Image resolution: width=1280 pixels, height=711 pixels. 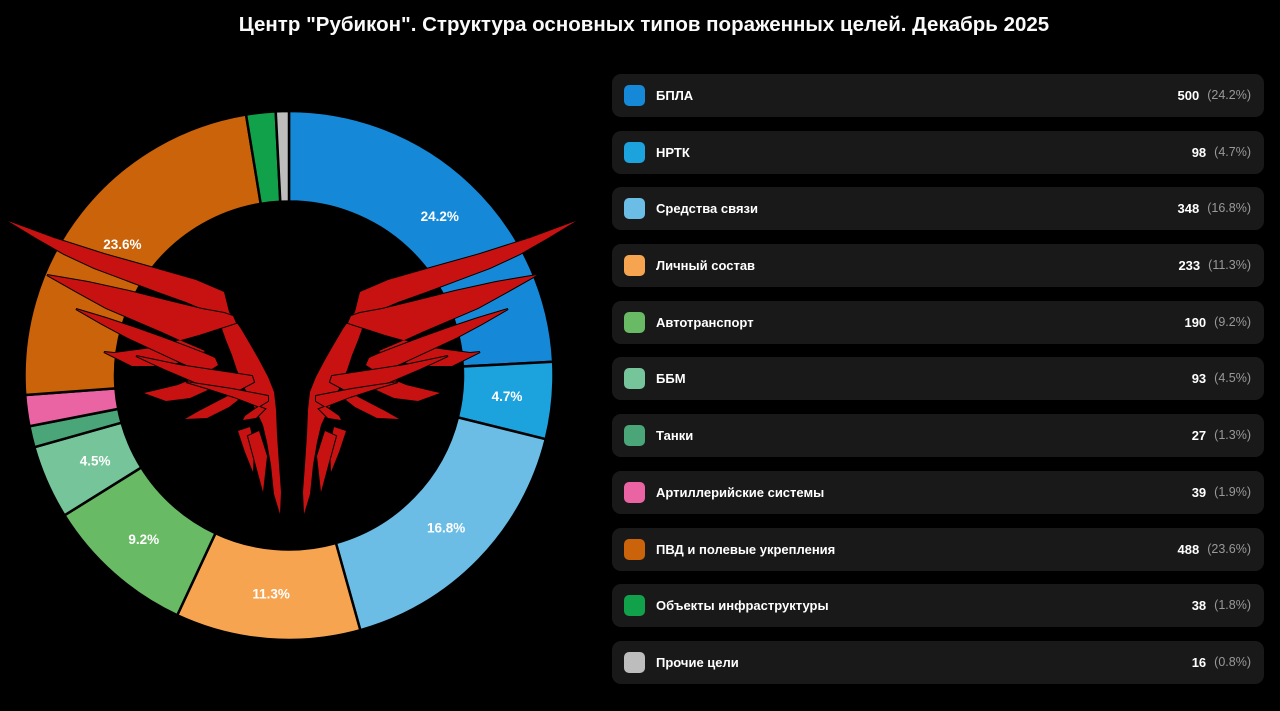 I want to click on svg-text: 4.7%, so click(x=507, y=396).